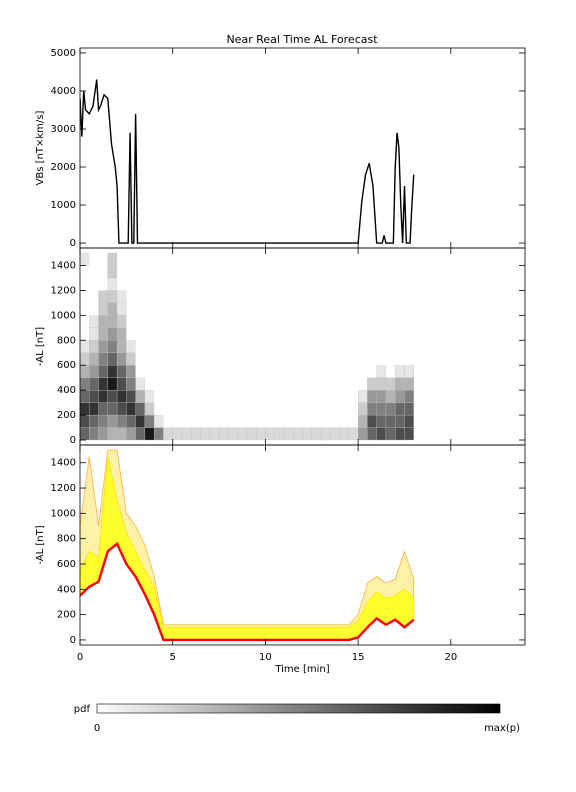 Image resolution: width=576 pixels, height=792 pixels. I want to click on y-tick-label: 3000, so click(63, 129).